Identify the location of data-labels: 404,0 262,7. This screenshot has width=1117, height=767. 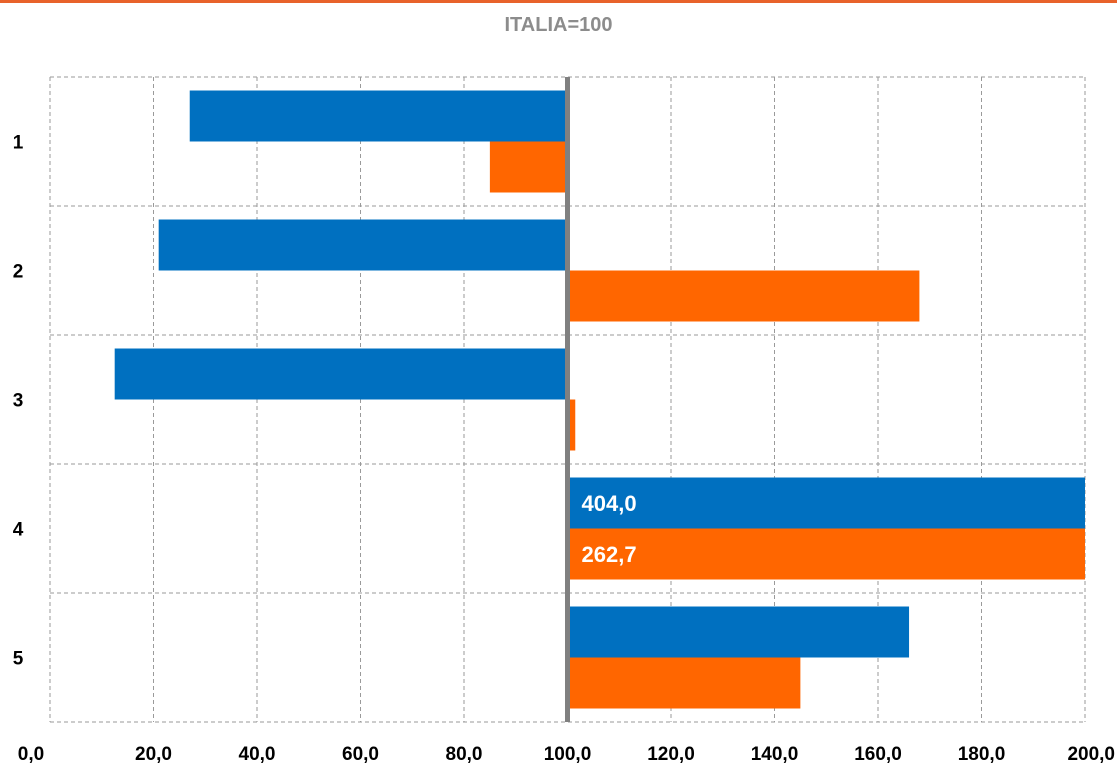
(609, 529).